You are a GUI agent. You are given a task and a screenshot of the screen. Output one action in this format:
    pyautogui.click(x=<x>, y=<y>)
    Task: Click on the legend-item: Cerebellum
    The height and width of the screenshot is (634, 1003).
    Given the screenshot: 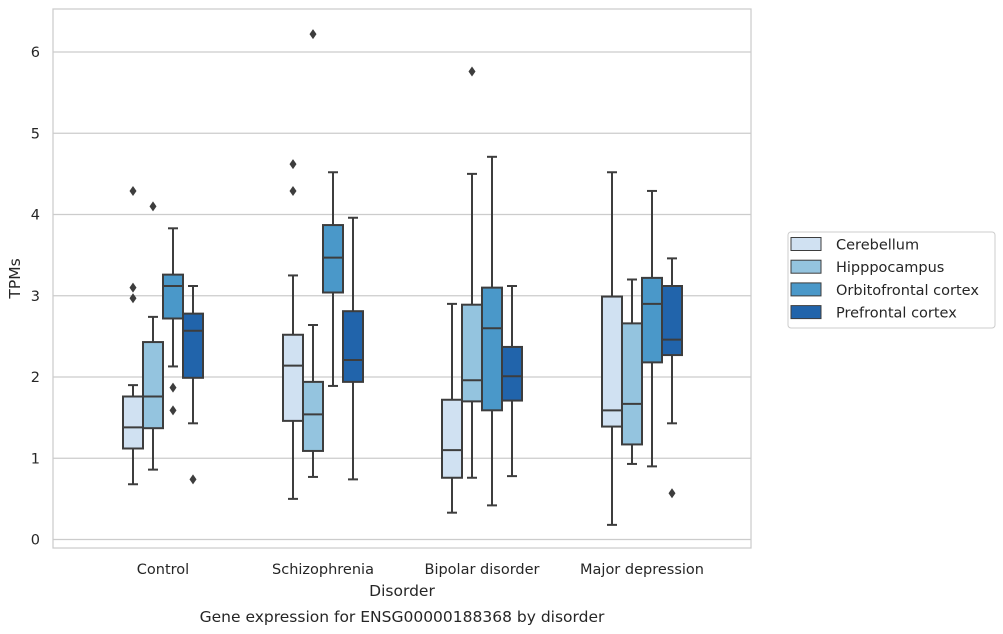 What is the action you would take?
    pyautogui.click(x=854, y=245)
    